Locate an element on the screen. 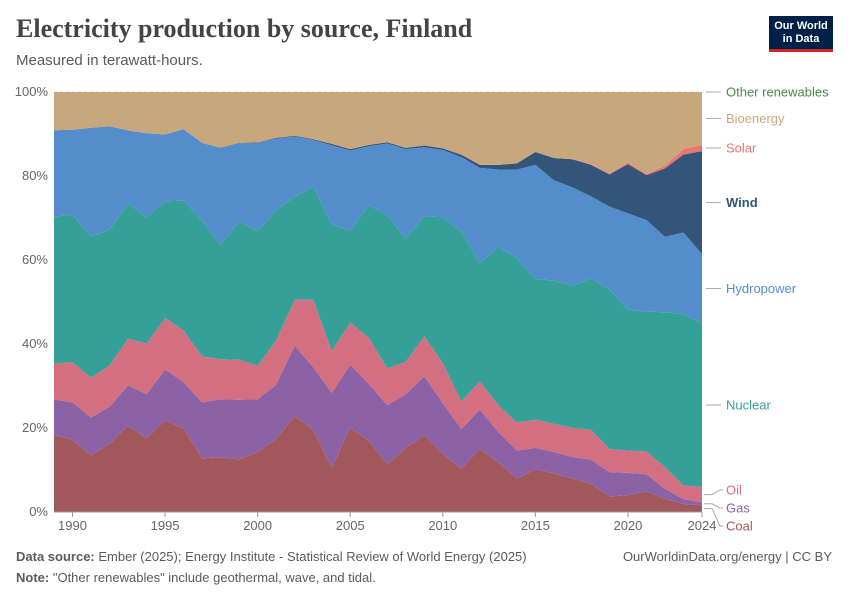 The image size is (850, 600). x-tick-label: 1990 is located at coordinates (72, 525).